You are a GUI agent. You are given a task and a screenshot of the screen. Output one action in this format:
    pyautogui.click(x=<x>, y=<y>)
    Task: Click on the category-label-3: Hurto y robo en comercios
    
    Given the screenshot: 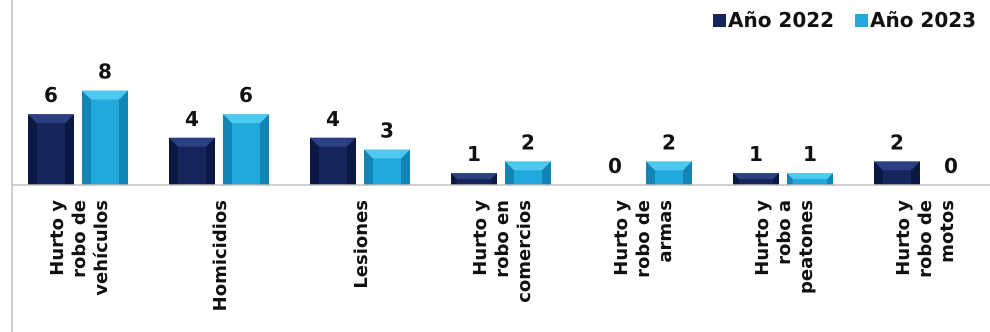 What is the action you would take?
    pyautogui.click(x=502, y=251)
    